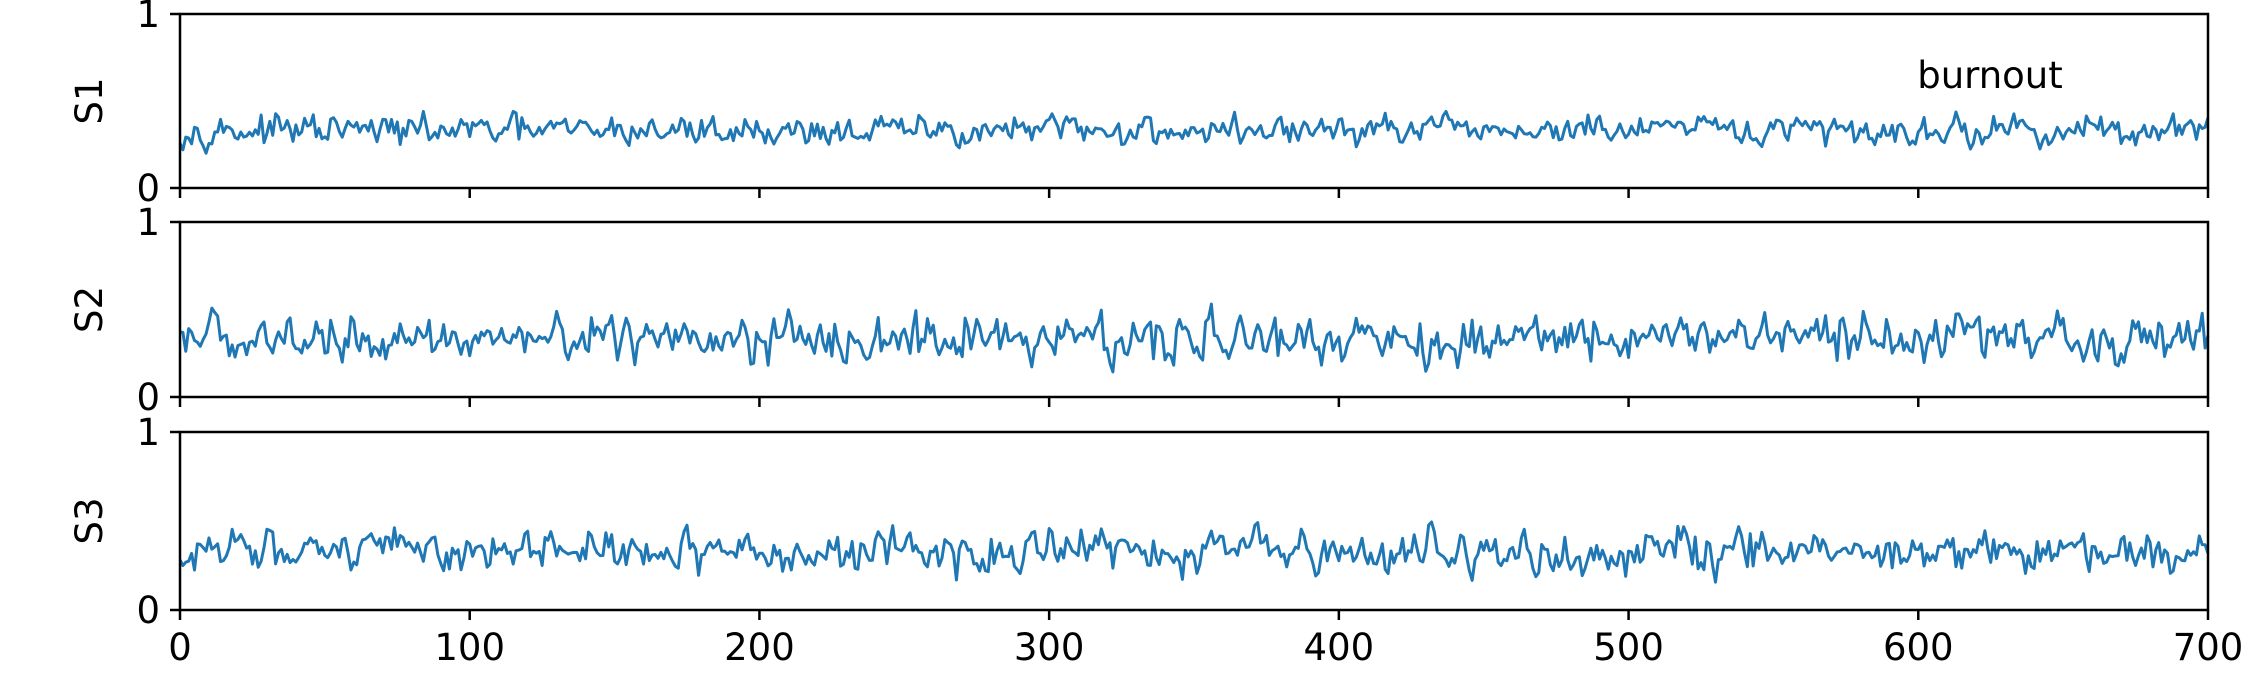 Image resolution: width=2250 pixels, height=675 pixels. I want to click on y-axis-label-s2: S2, so click(89, 309).